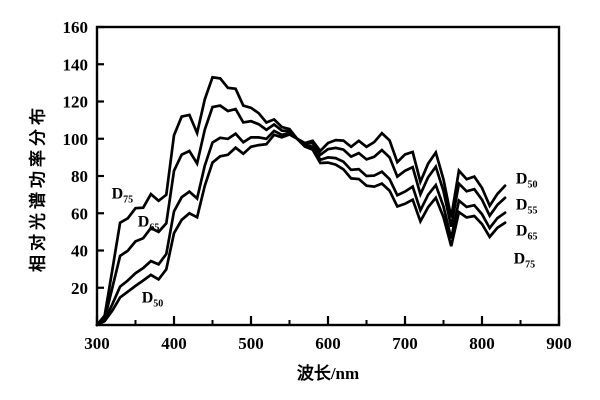  I want to click on x-tick-label: 800, so click(482, 343).